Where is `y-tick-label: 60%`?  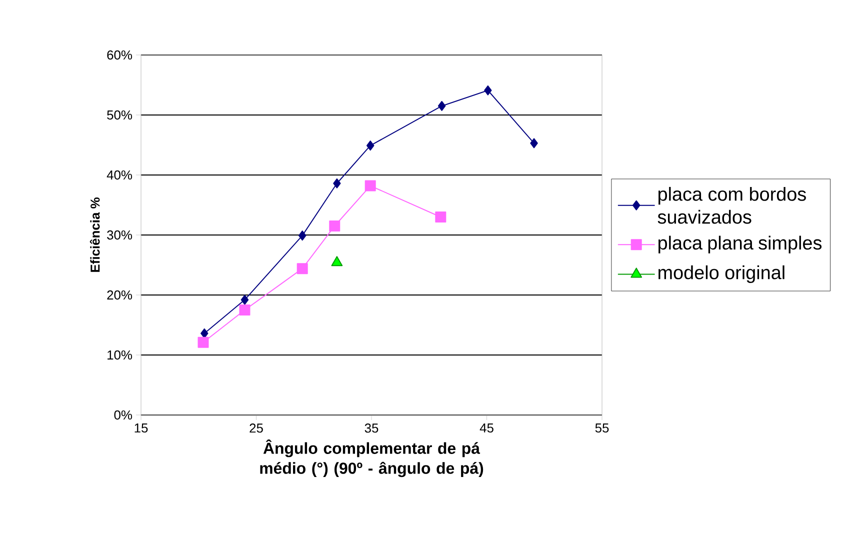
y-tick-label: 60% is located at coordinates (119, 55).